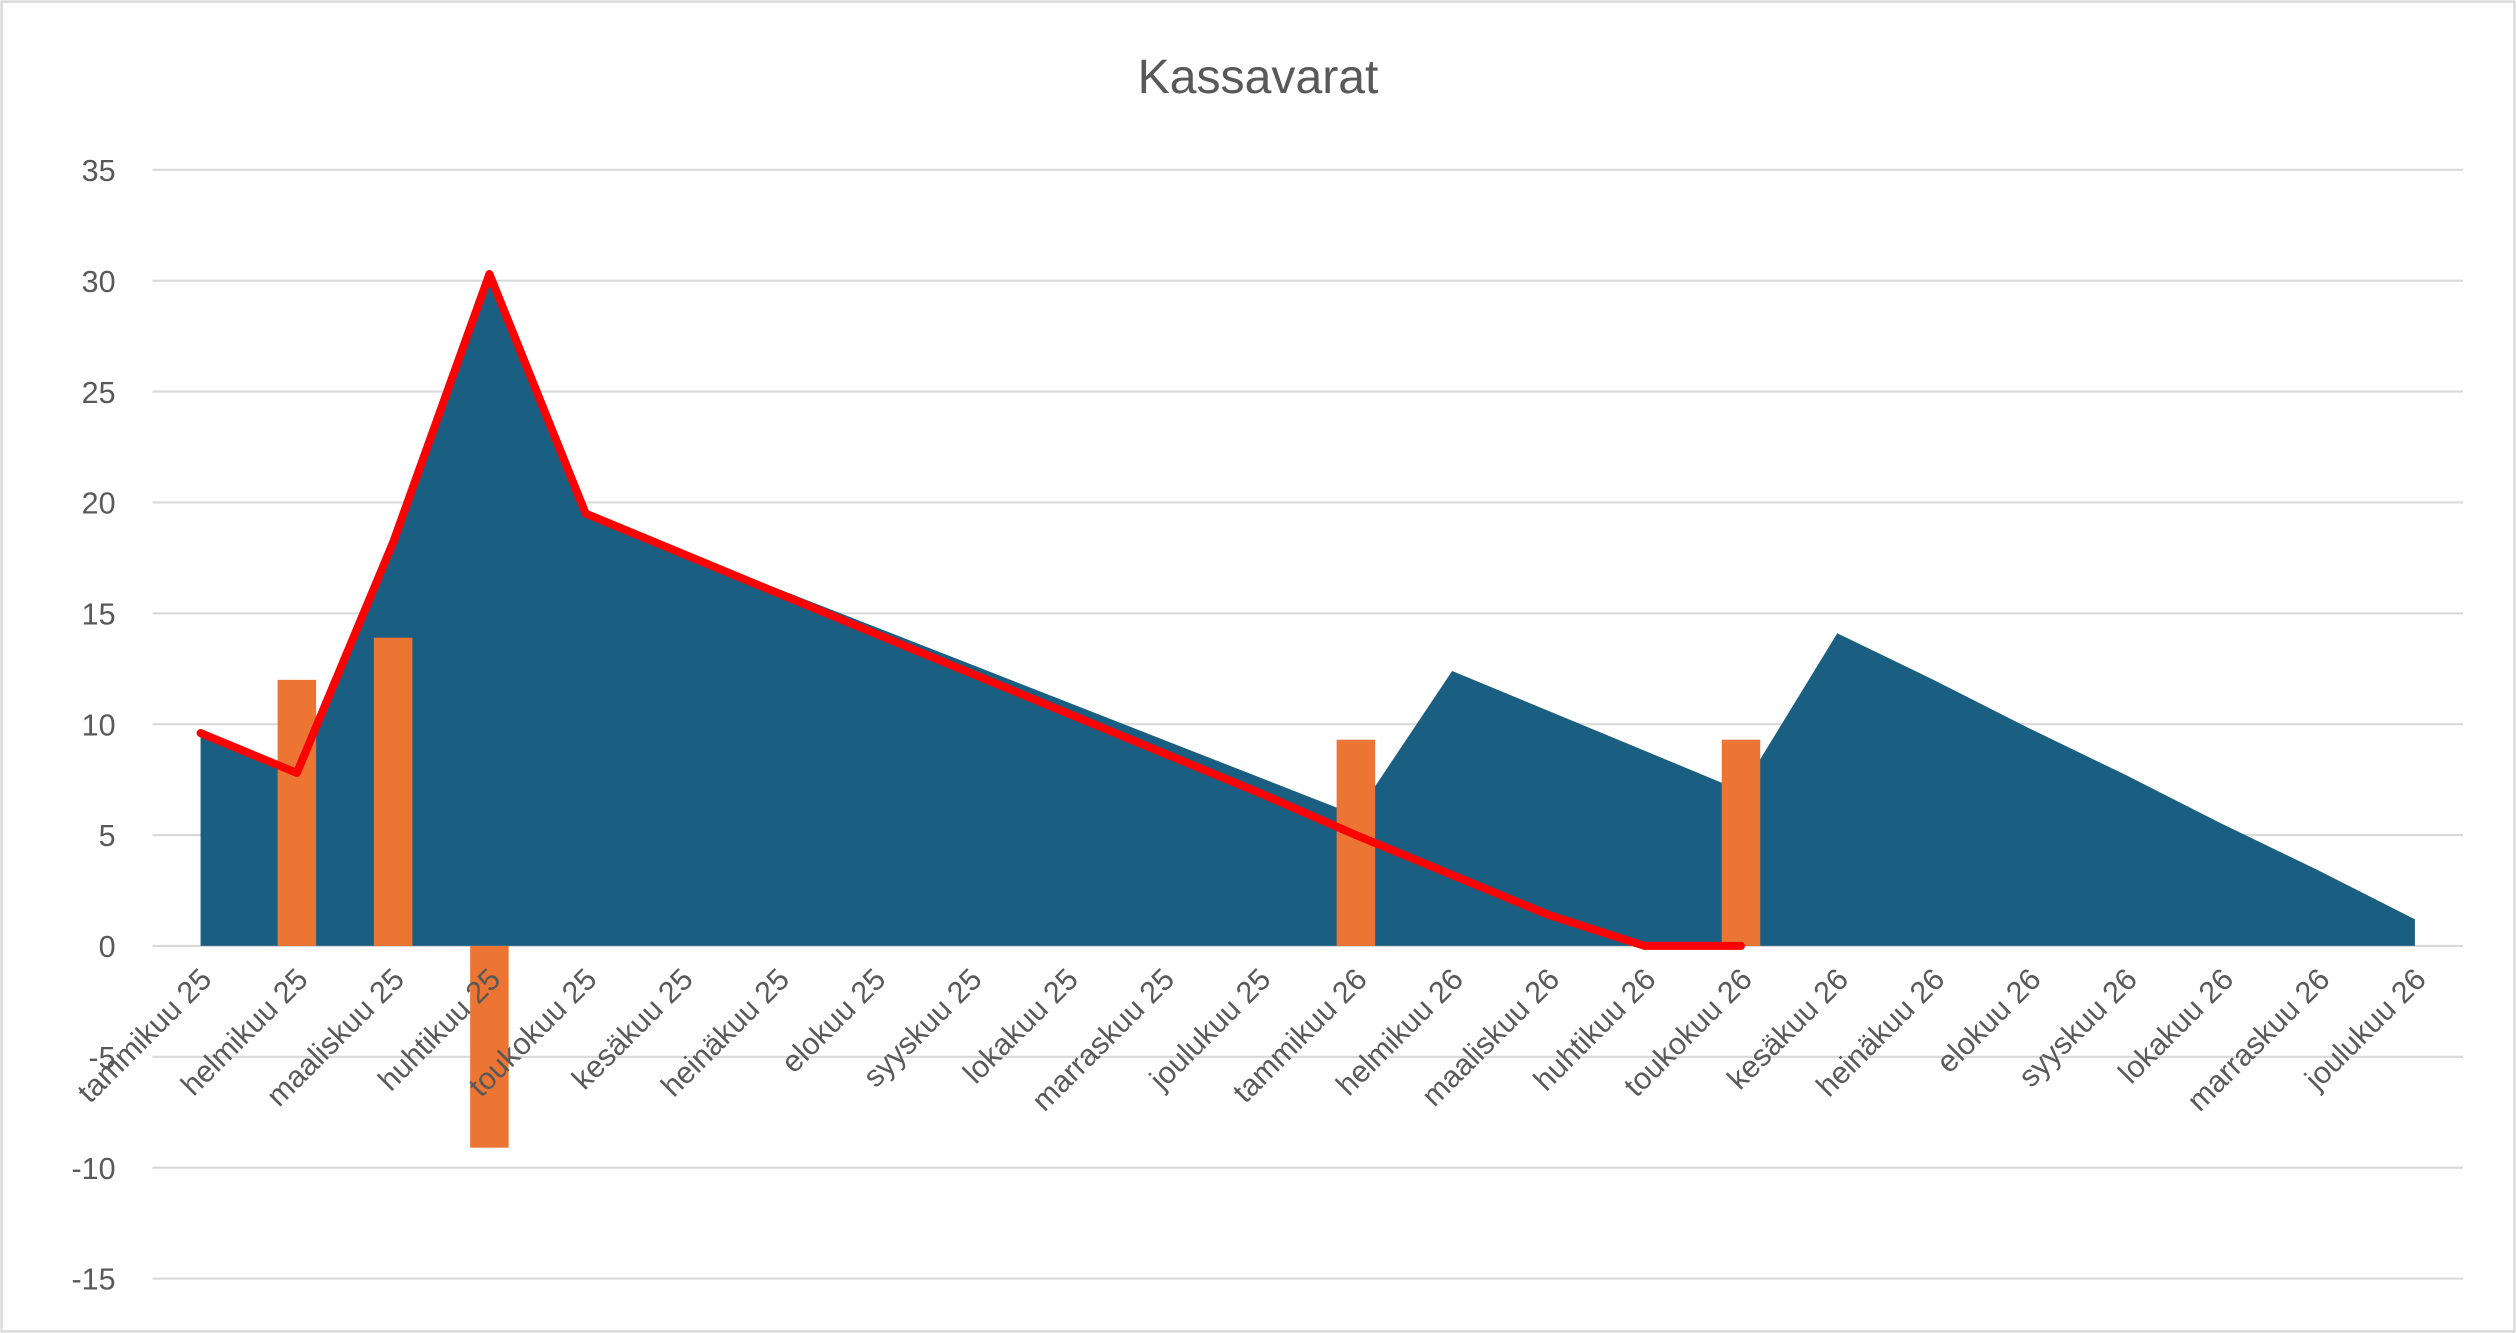 The image size is (2516, 1333). I want to click on y-tick-label: 35, so click(99, 171).